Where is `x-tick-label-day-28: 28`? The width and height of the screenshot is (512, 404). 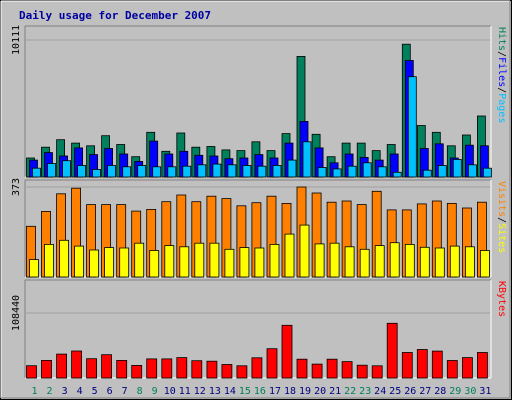
x-tick-label-day-28: 28 is located at coordinates (440, 391).